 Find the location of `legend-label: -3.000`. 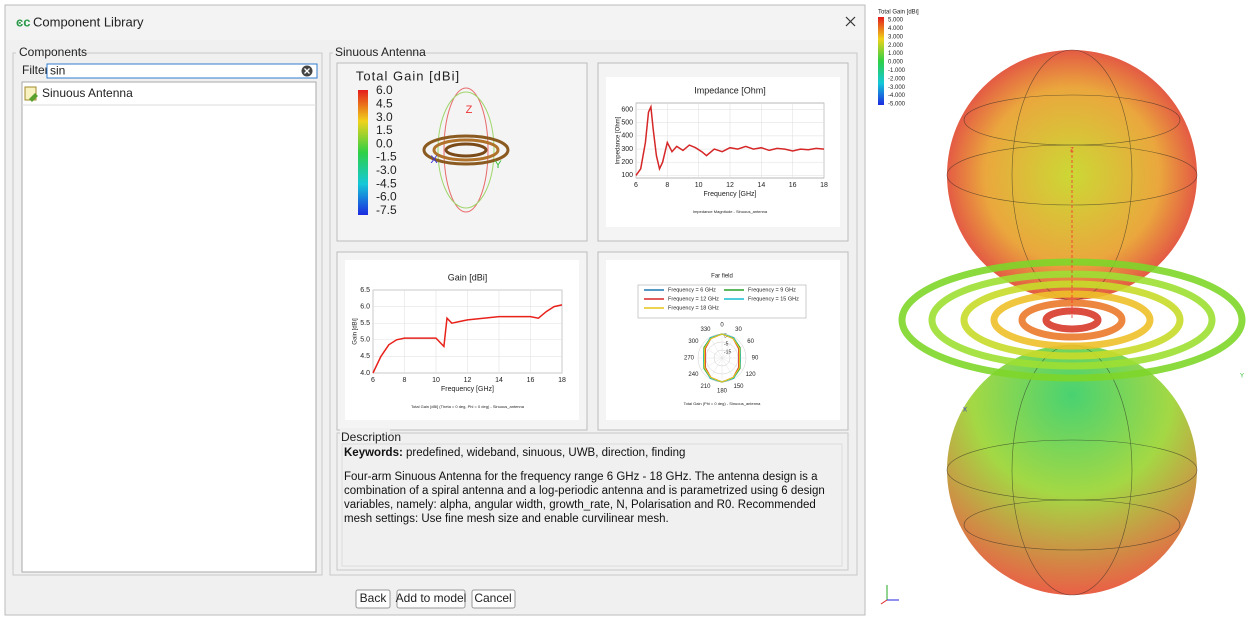

legend-label: -3.000 is located at coordinates (897, 88).